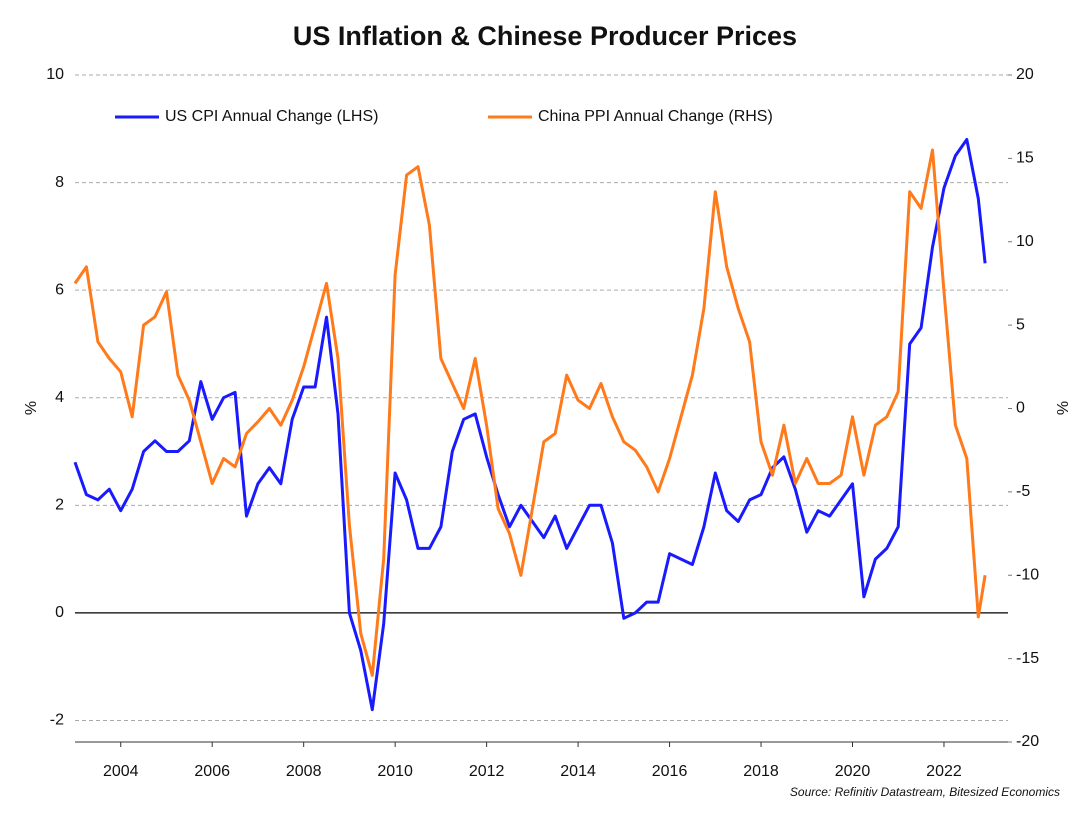 This screenshot has width=1090, height=818. Describe the element at coordinates (1063, 408) in the screenshot. I see `y2-axis-label: %` at that location.